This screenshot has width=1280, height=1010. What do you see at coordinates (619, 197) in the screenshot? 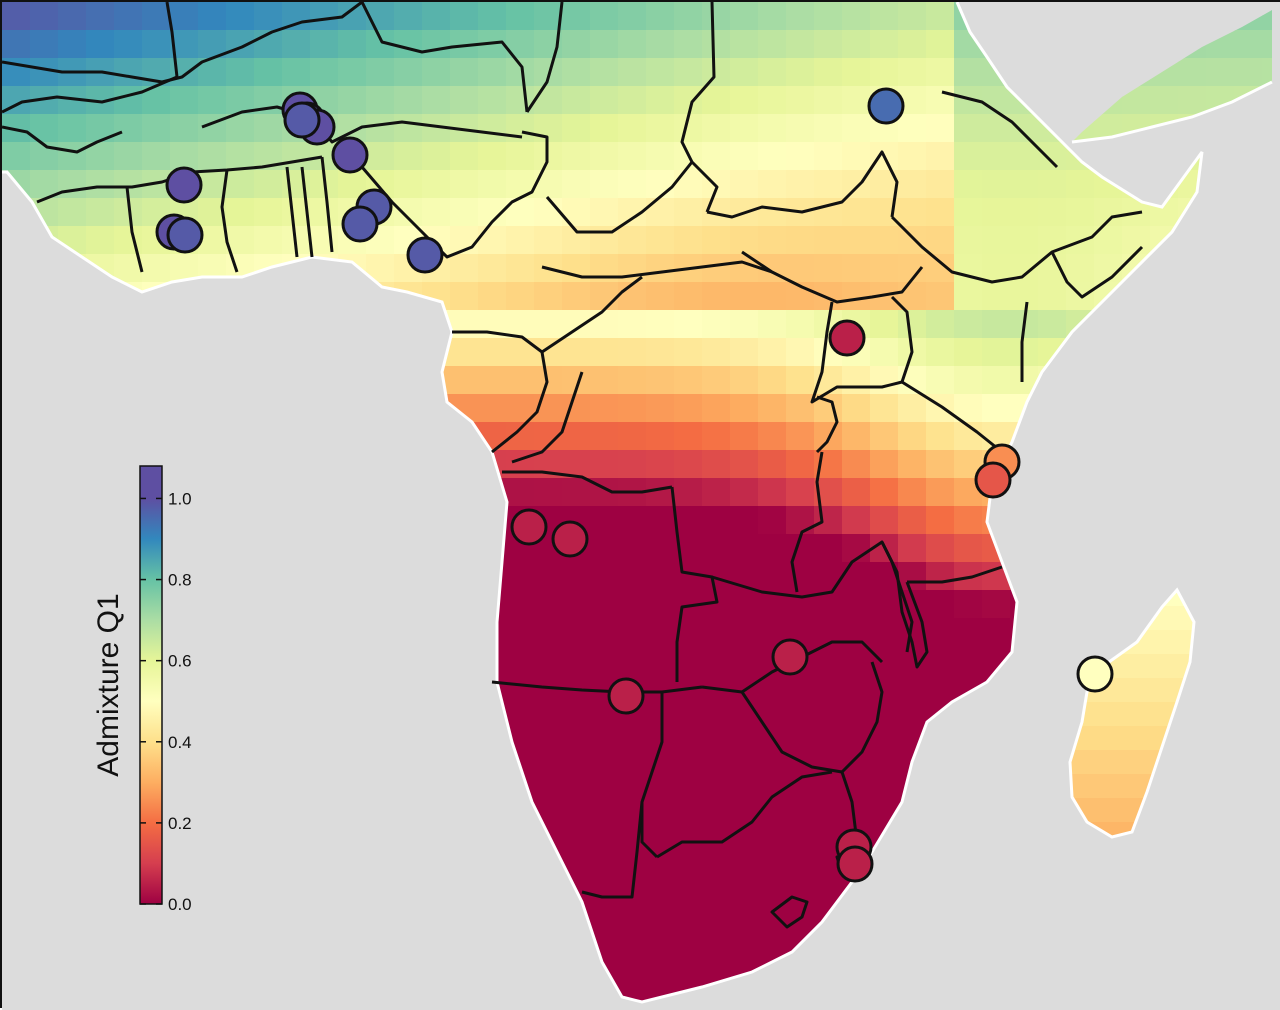
I see `border-car-north` at bounding box center [619, 197].